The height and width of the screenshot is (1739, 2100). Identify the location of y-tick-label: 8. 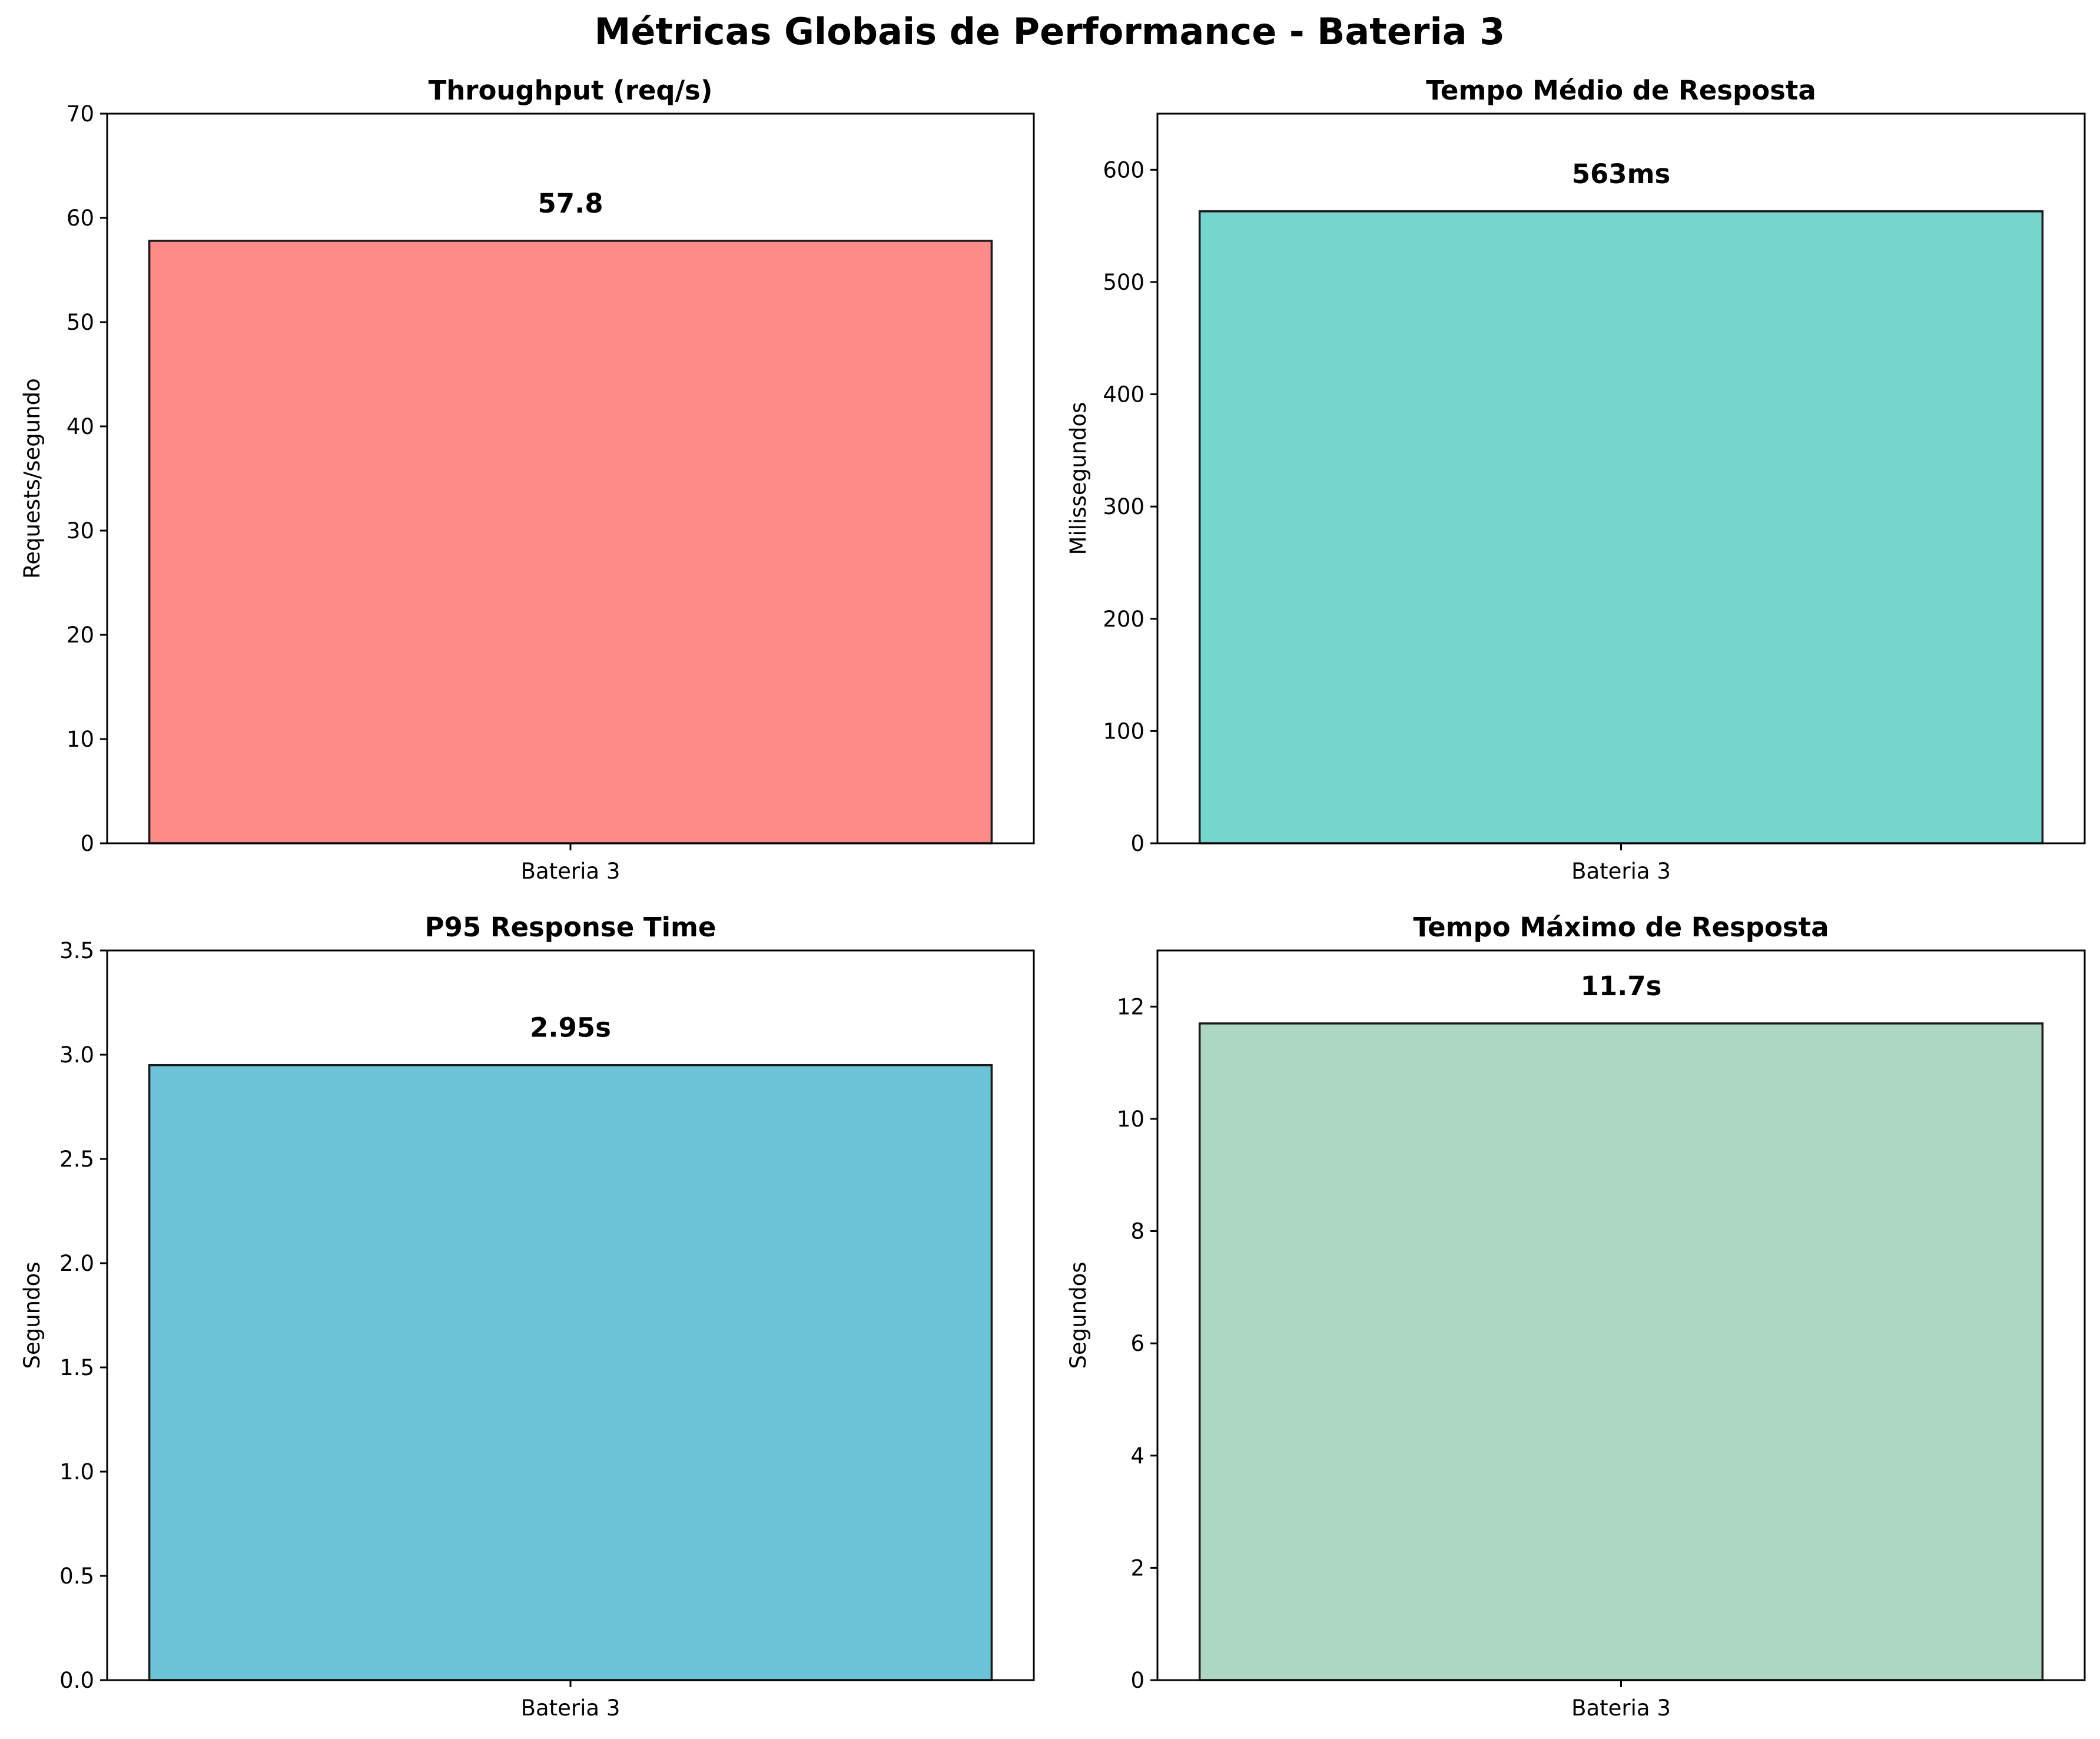
(1137, 1231).